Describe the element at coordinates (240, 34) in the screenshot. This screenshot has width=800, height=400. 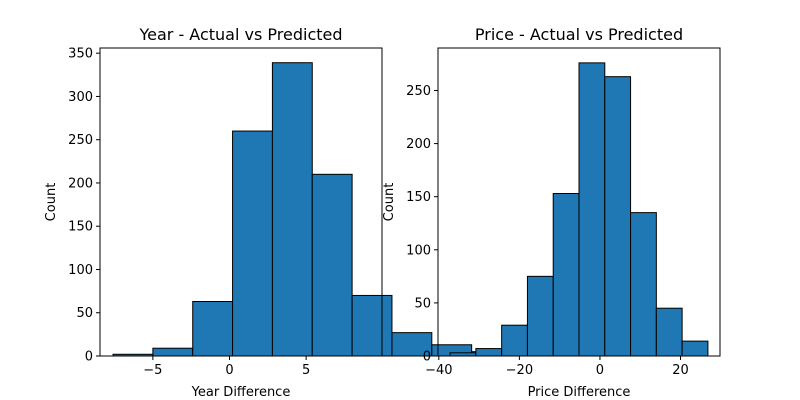
I see `chart-title: Year - Actual vs Predicted` at that location.